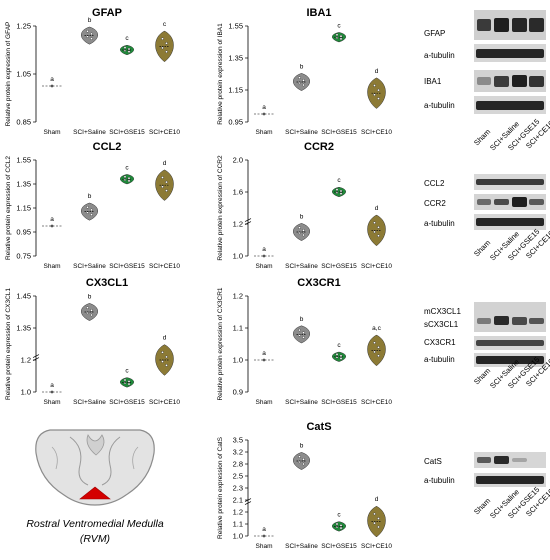  What do you see at coordinates (510, 202) in the screenshot?
I see `blot-strip-ccr2` at bounding box center [510, 202].